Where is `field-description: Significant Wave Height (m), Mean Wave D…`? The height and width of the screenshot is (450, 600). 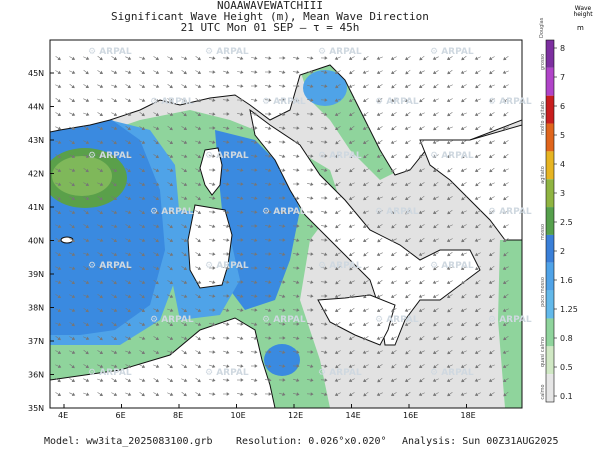
field-description: Significant Wave Height (m), Mean Wave D… is located at coordinates (270, 16).